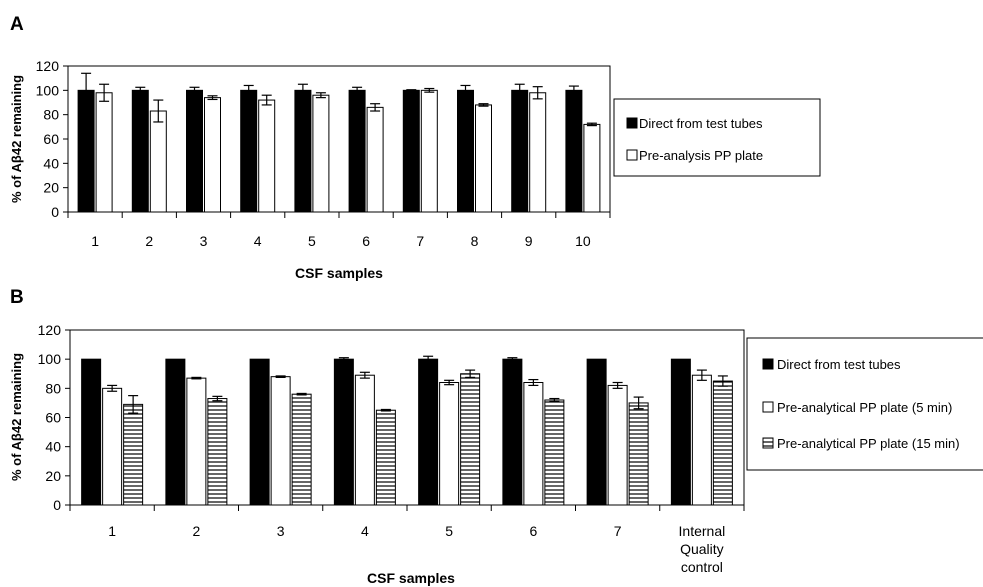 The image size is (983, 587). I want to click on bar-b-series3-cat7, so click(638, 454).